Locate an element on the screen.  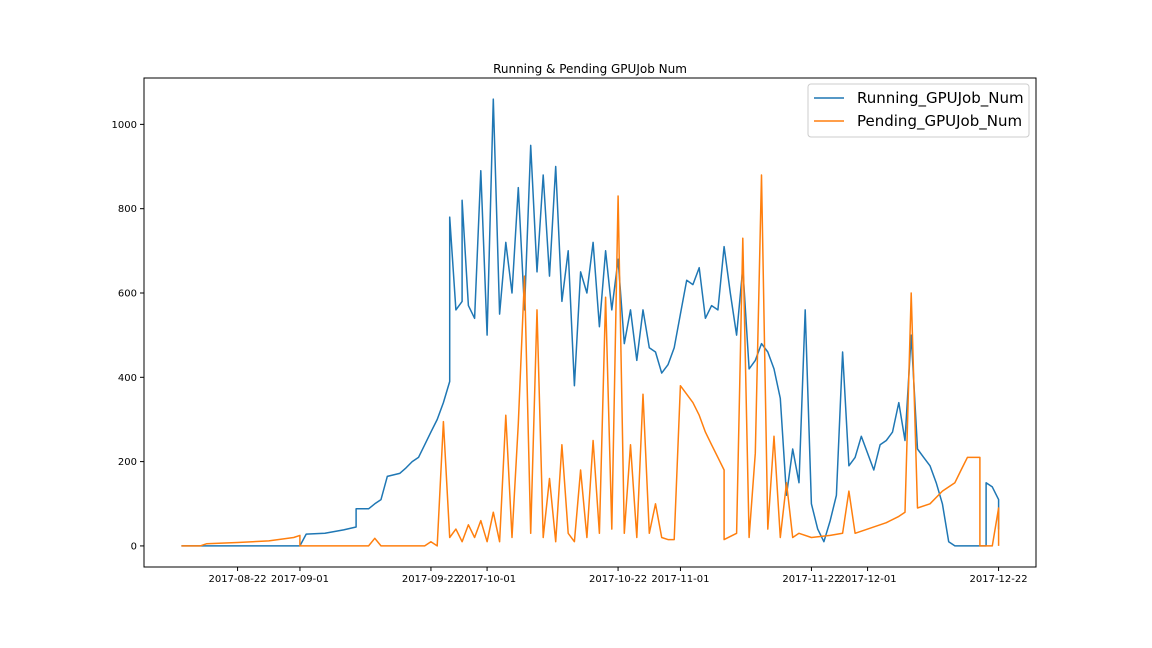
x-tick-label: 2017-10-22 is located at coordinates (618, 579).